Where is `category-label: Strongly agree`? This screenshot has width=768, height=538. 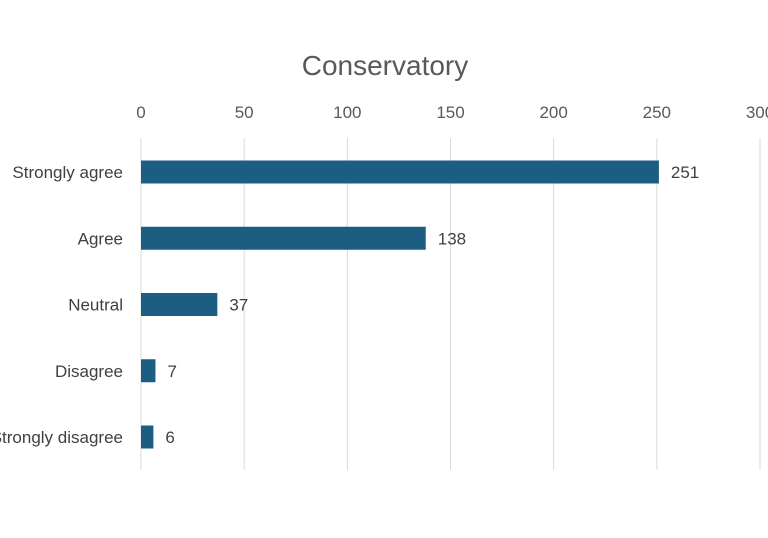 category-label: Strongly agree is located at coordinates (67, 172).